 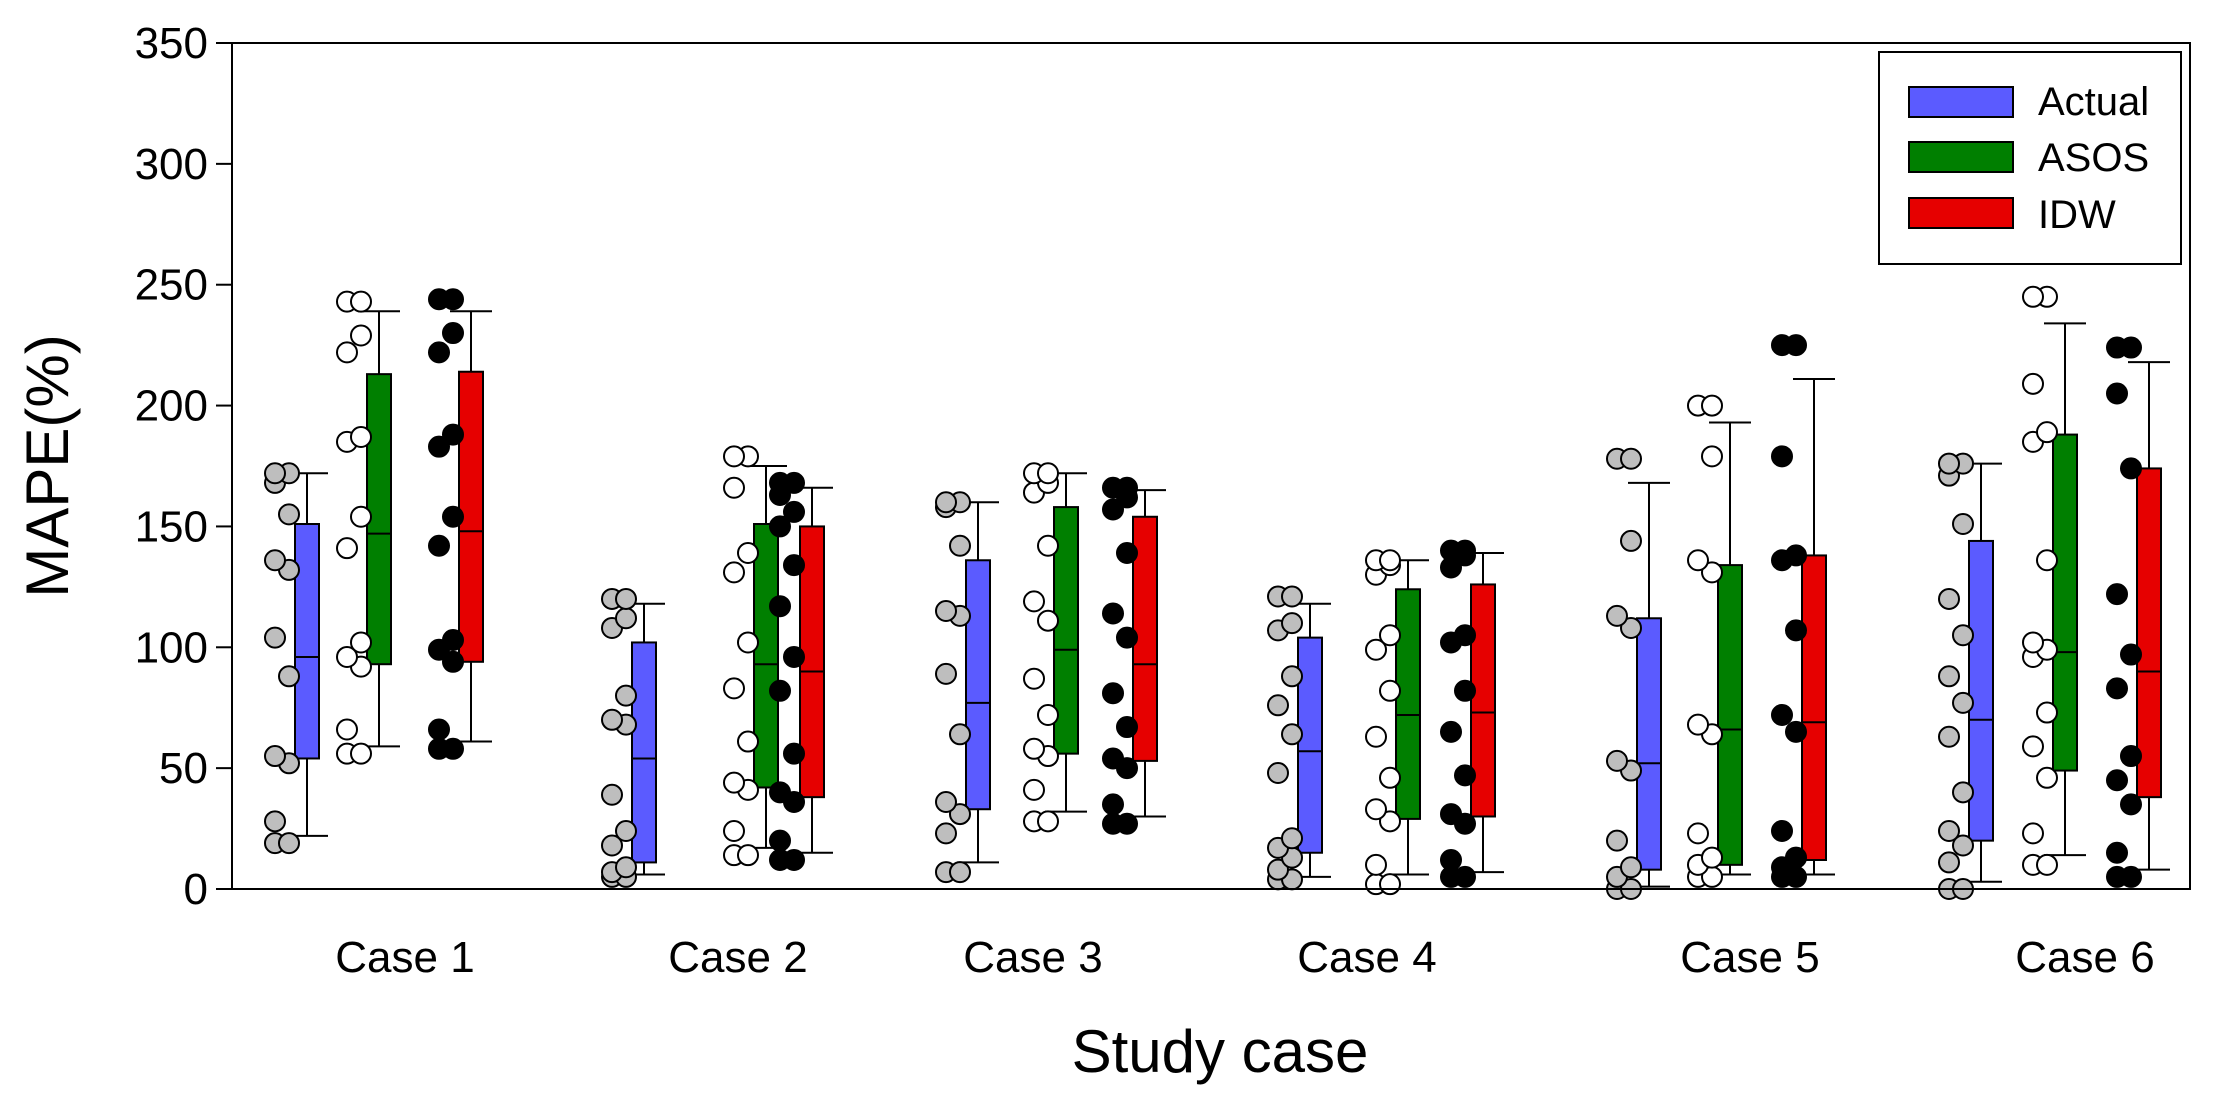 I want to click on y-tick-label: 100, so click(x=171, y=647).